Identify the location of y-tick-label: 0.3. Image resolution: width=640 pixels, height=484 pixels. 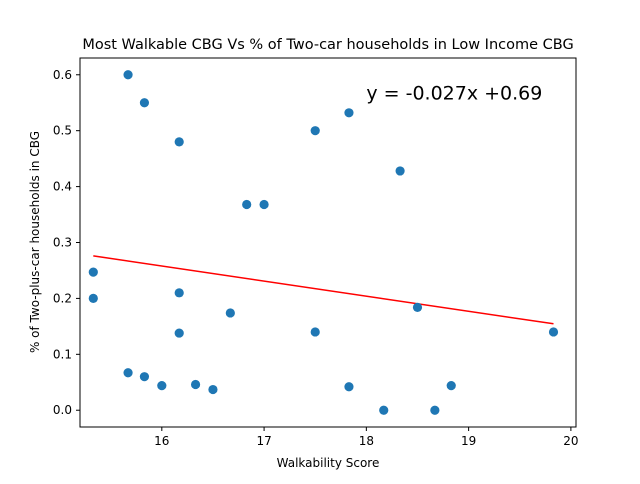
(62, 243).